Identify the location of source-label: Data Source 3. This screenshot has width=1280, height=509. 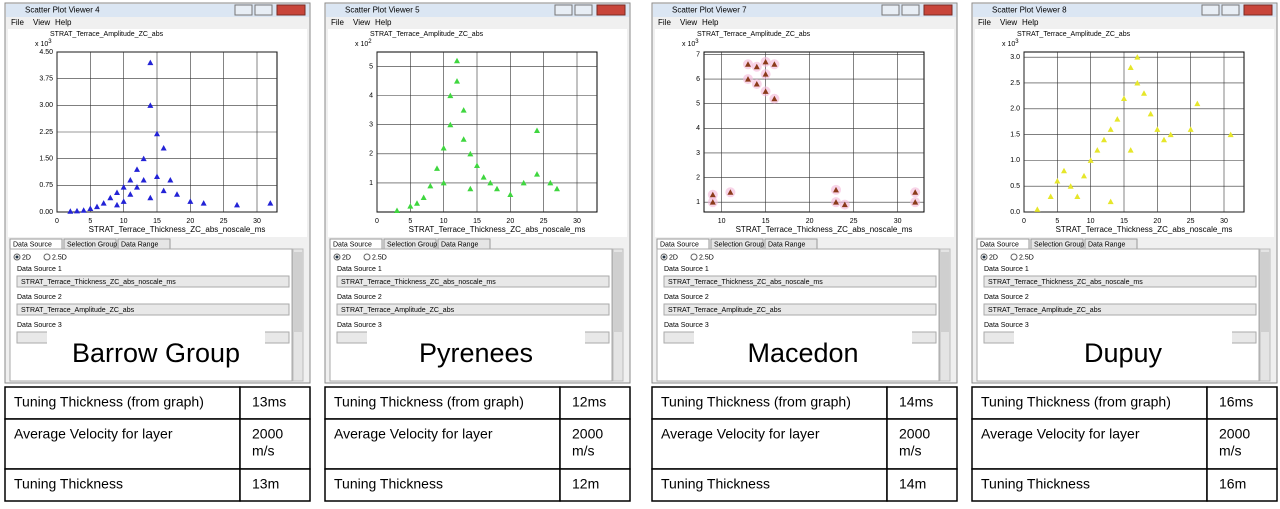
(1006, 325).